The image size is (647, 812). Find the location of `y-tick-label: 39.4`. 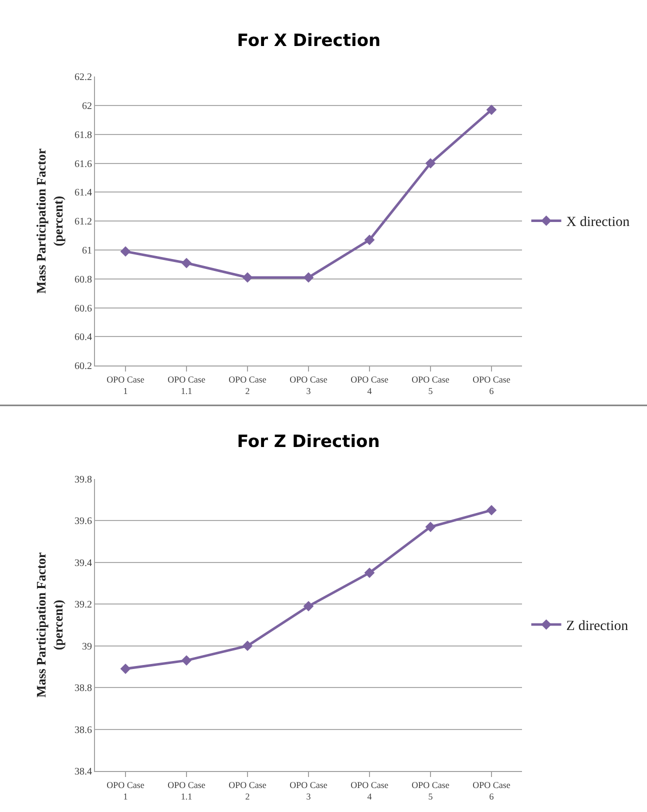

y-tick-label: 39.4 is located at coordinates (83, 563).